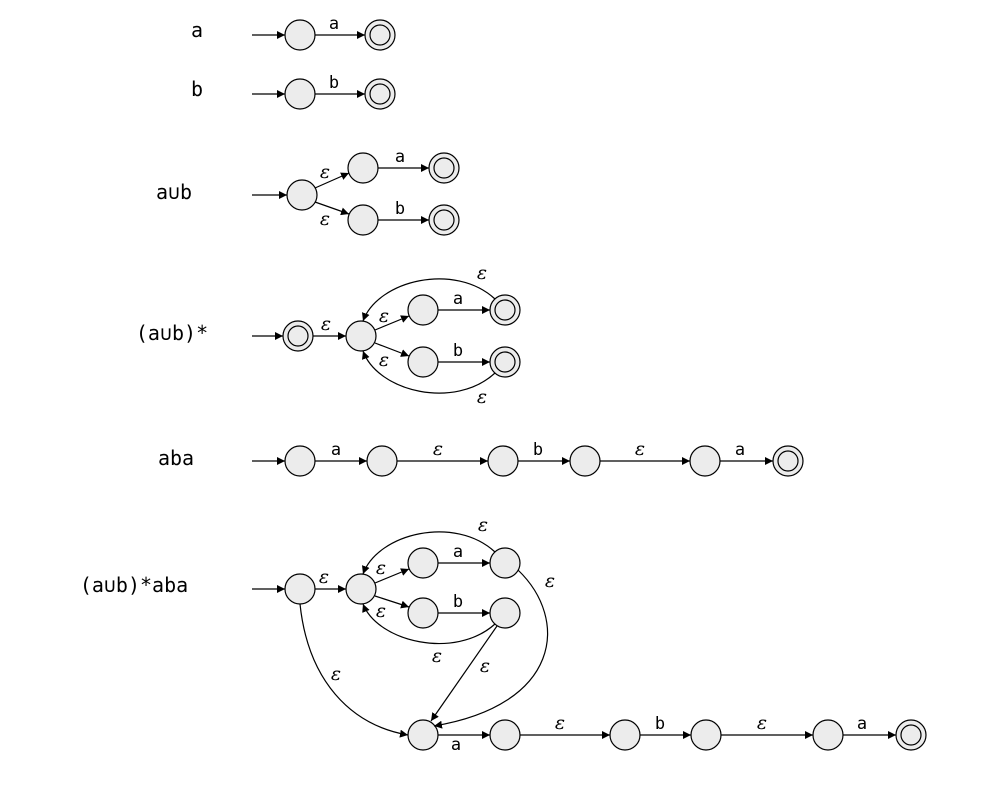 The height and width of the screenshot is (786, 986). Describe the element at coordinates (197, 89) in the screenshot. I see `regex-label-b: b` at that location.